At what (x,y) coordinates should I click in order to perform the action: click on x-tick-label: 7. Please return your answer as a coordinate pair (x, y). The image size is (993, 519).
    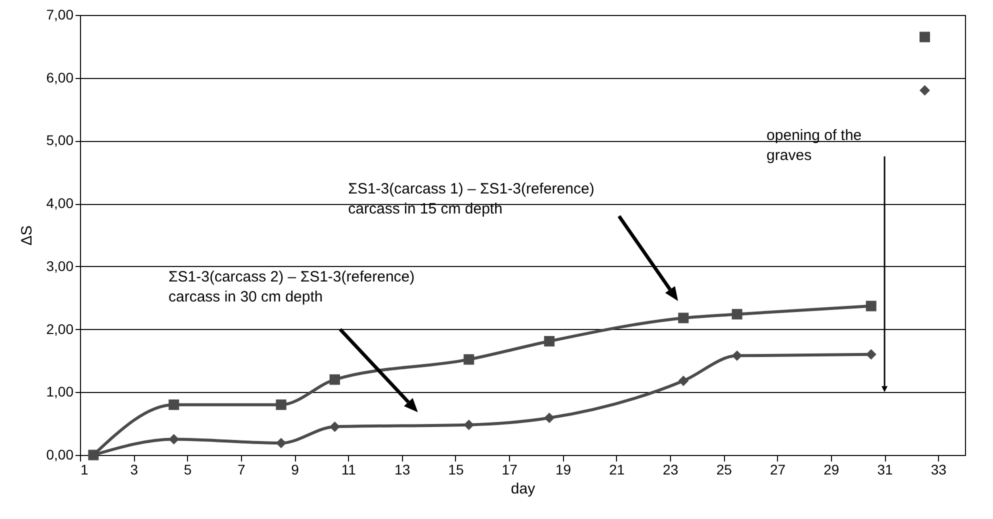
    Looking at the image, I should click on (242, 470).